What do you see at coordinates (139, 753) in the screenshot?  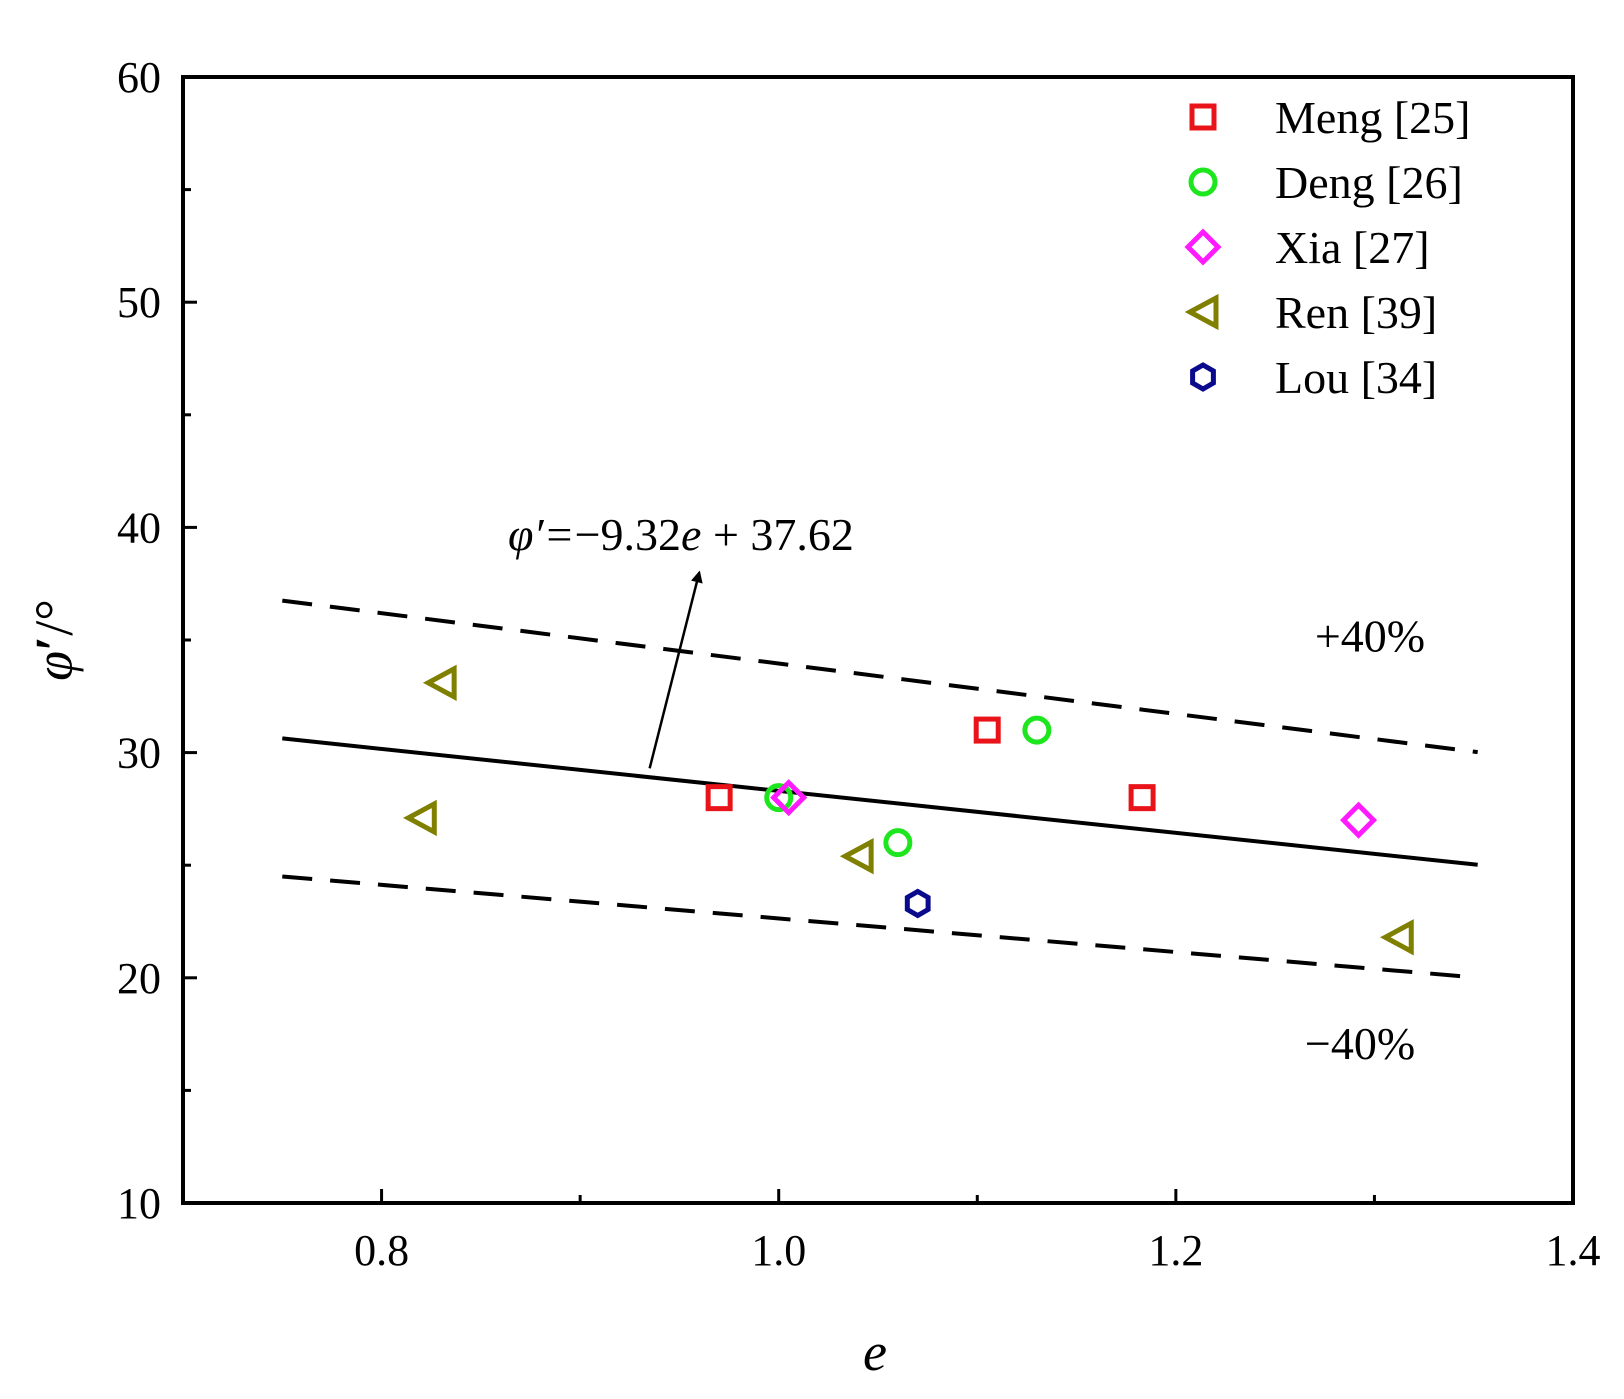 I see `y-tick-label: 30` at bounding box center [139, 753].